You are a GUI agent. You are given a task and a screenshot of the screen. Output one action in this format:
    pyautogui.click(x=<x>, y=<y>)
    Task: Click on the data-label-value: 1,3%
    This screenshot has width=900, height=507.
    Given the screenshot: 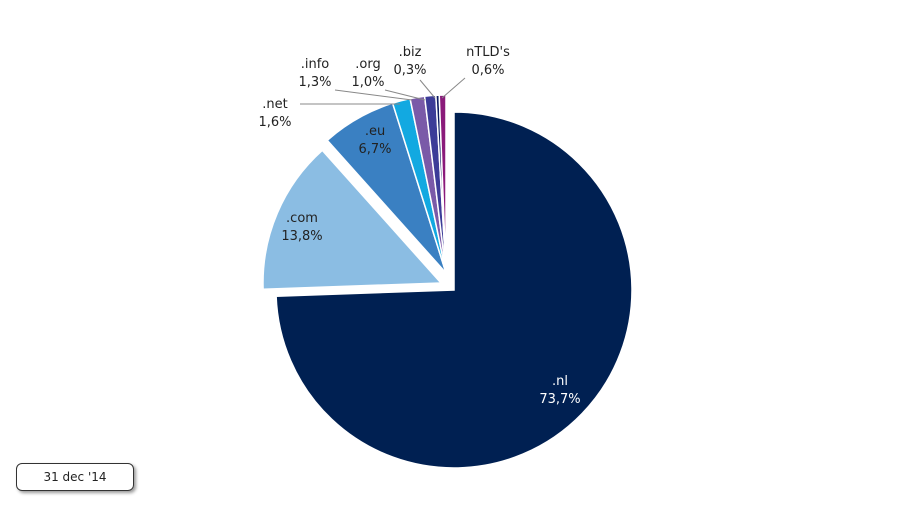 What is the action you would take?
    pyautogui.click(x=314, y=82)
    